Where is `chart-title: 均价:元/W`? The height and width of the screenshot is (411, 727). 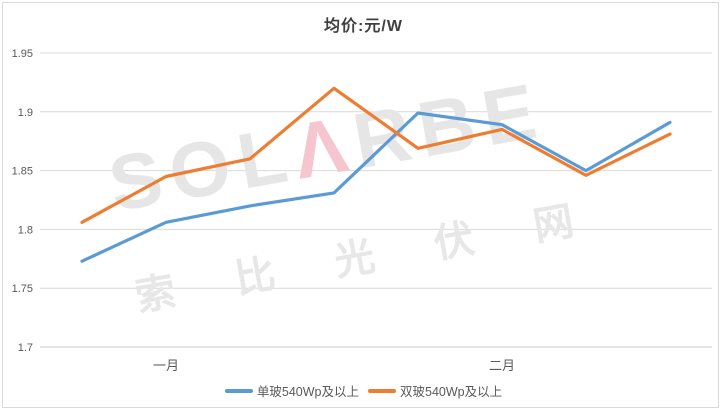
chart-title: 均价:元/W is located at coordinates (363, 26).